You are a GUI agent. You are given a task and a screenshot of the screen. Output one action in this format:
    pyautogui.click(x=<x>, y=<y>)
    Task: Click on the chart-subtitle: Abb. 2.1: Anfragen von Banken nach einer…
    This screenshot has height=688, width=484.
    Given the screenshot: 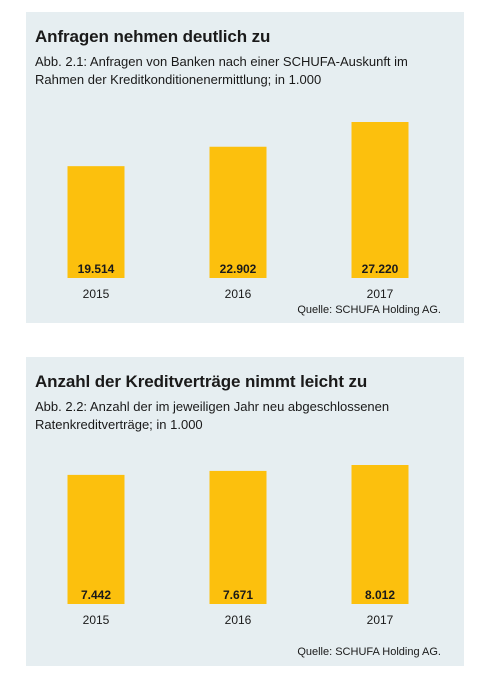 What is the action you would take?
    pyautogui.click(x=221, y=70)
    